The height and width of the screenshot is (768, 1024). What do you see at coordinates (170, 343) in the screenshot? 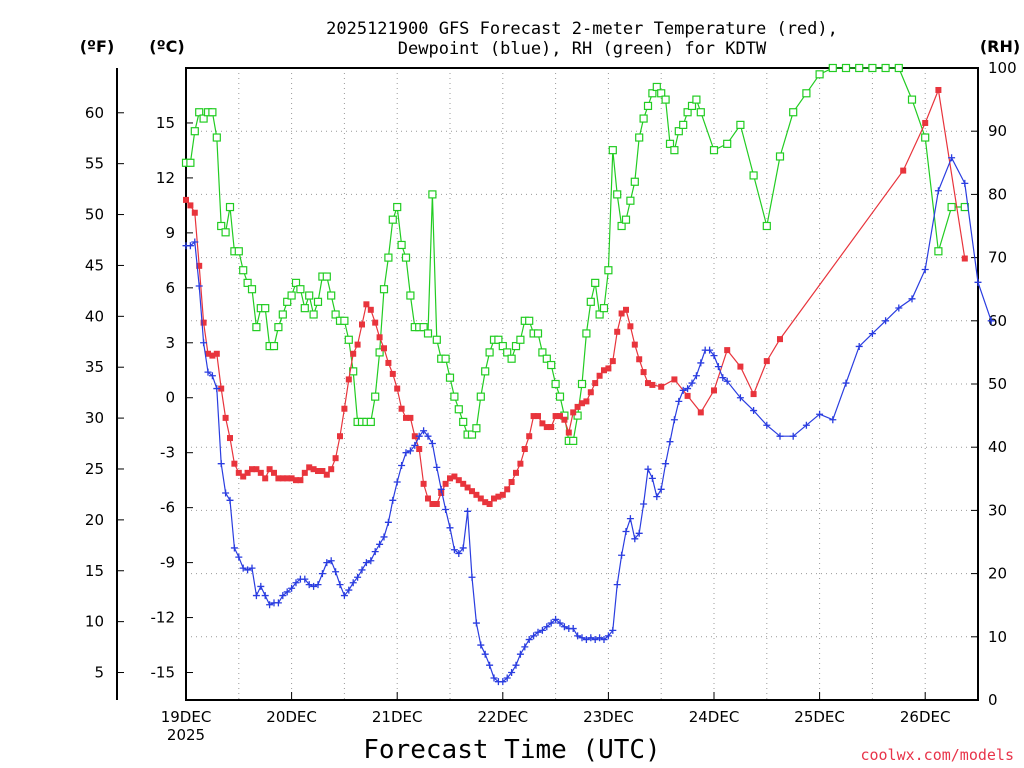
I see `celsius-tick-label: 3` at bounding box center [170, 343].